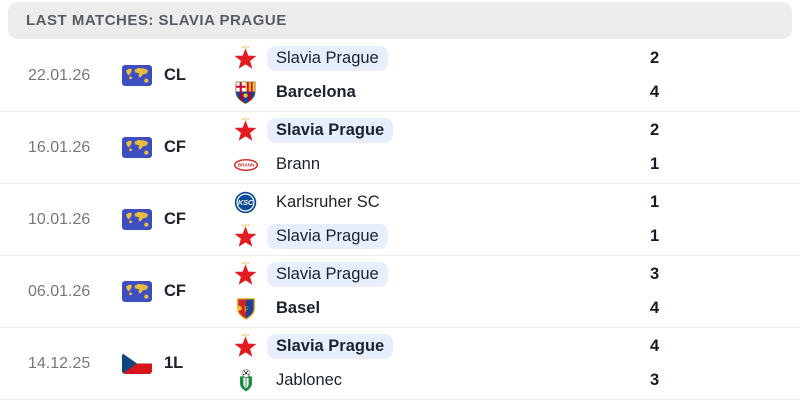 This screenshot has width=800, height=402. I want to click on home-score: 1, so click(655, 202).